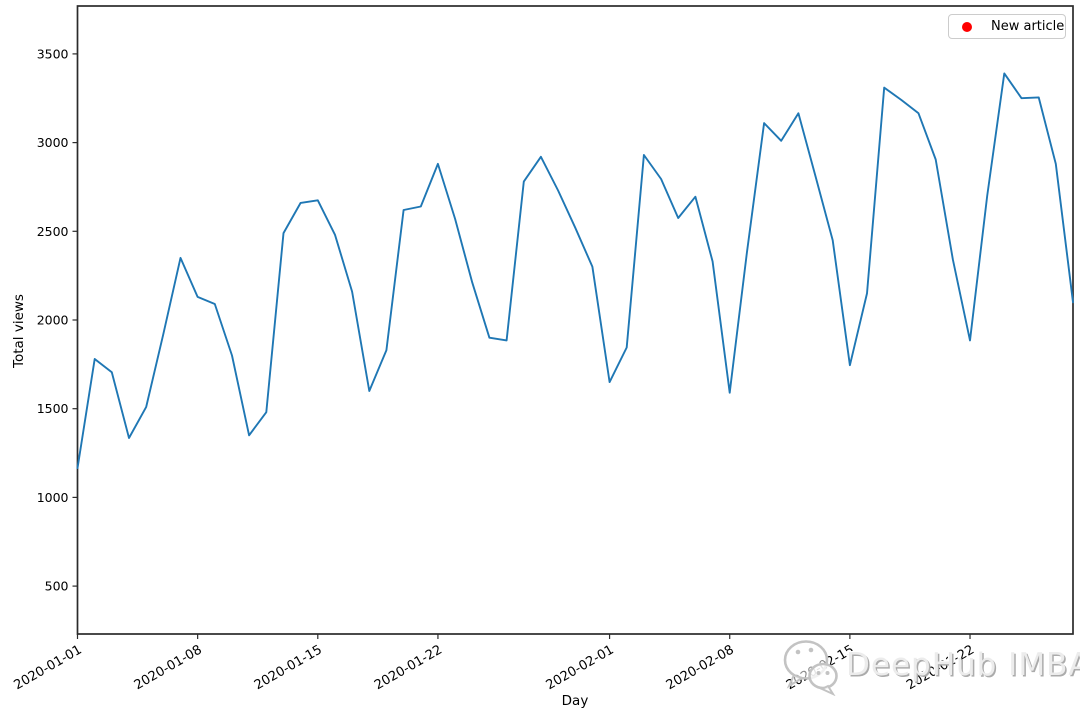 Image resolution: width=1080 pixels, height=717 pixels. Describe the element at coordinates (575, 701) in the screenshot. I see `x-axis-label: Day` at that location.